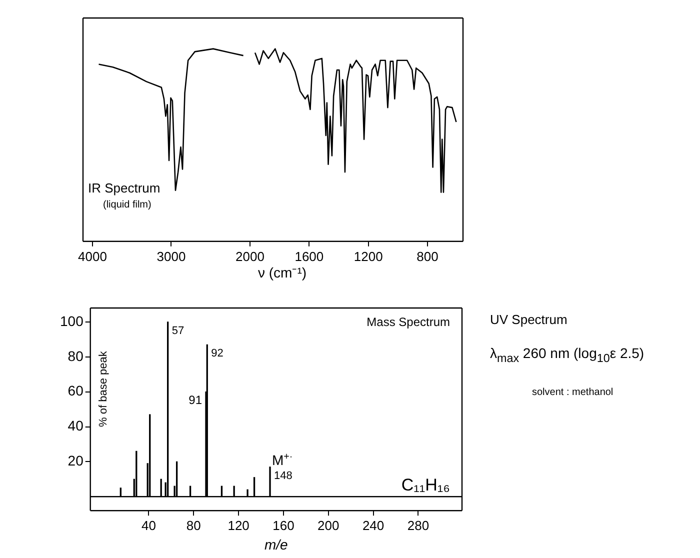 This screenshot has width=700, height=558. Describe the element at coordinates (178, 330) in the screenshot. I see `annotation: 57` at that location.